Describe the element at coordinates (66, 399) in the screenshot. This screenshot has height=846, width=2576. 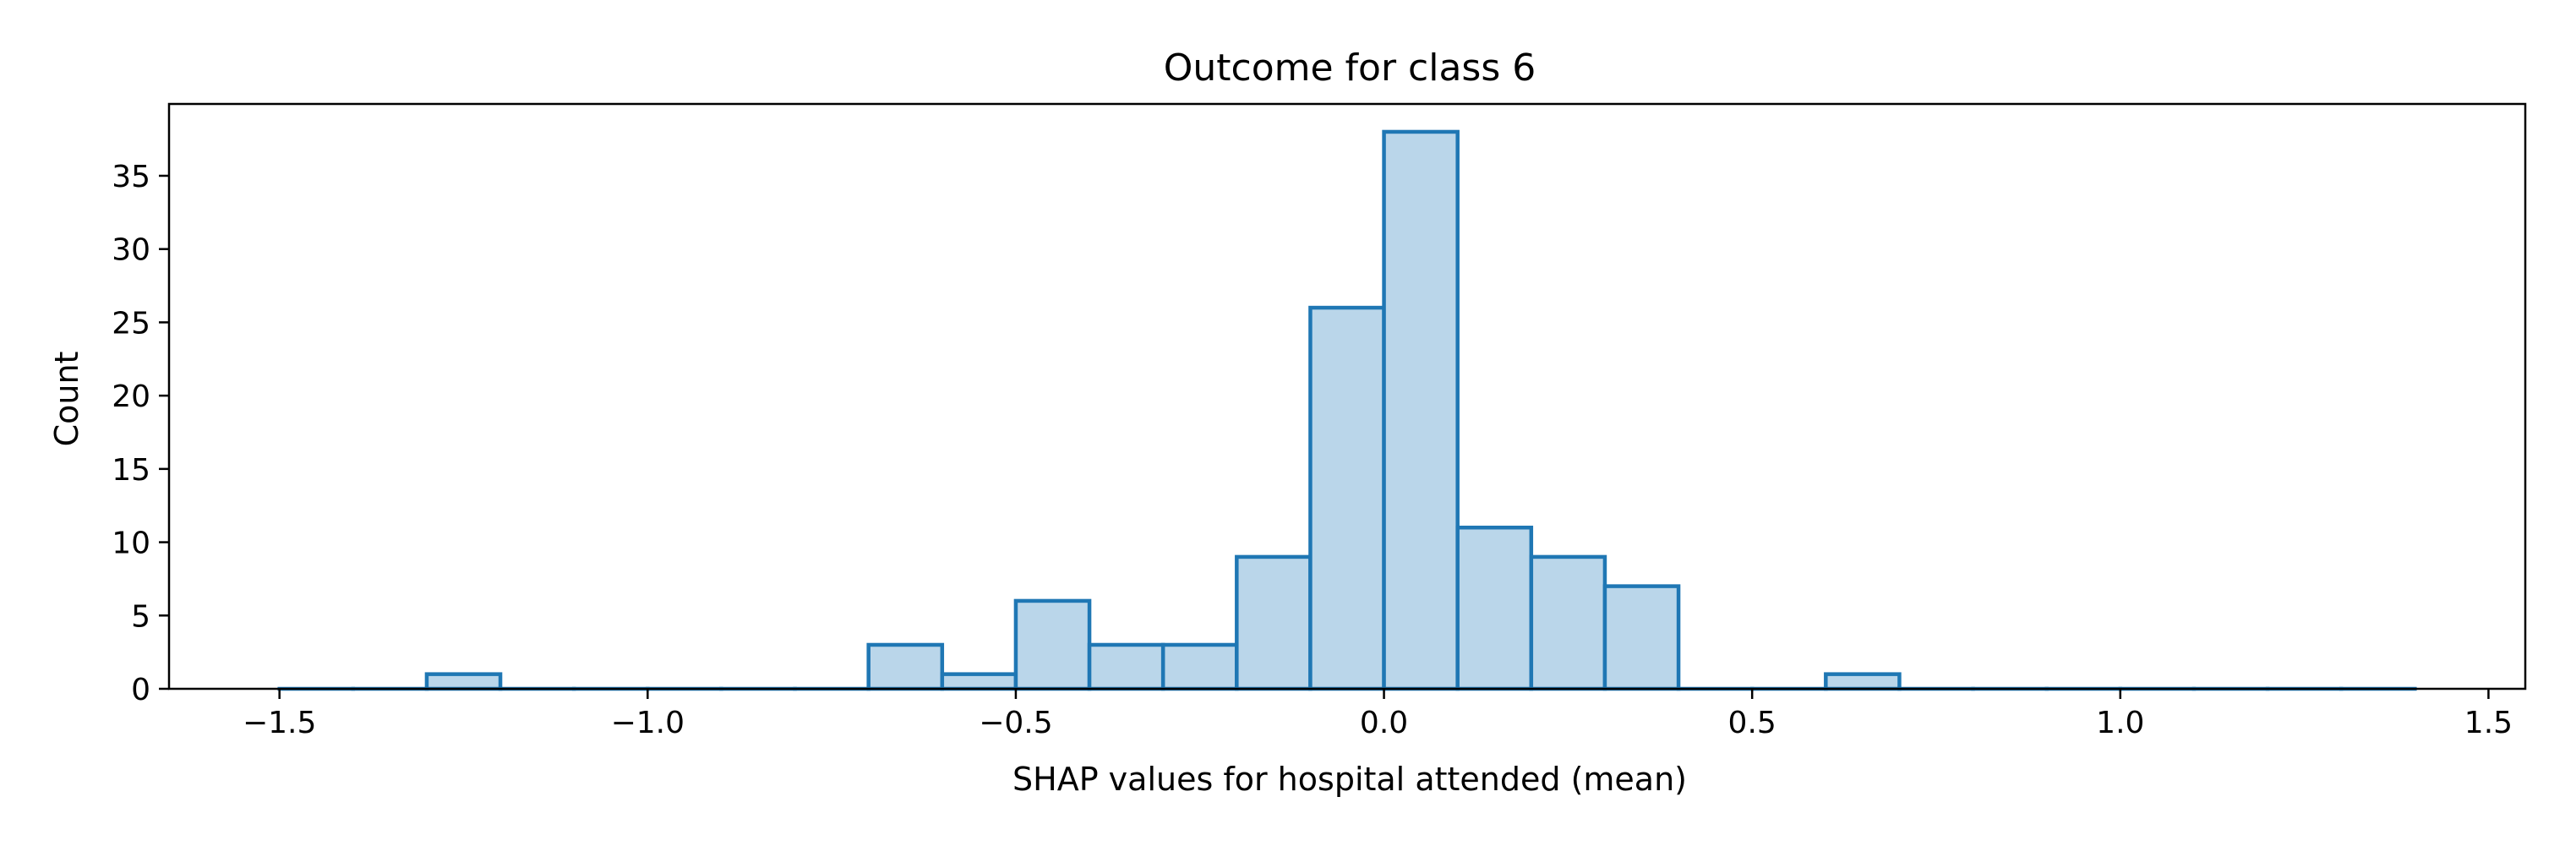
I see `y-axis-label: Count` at that location.